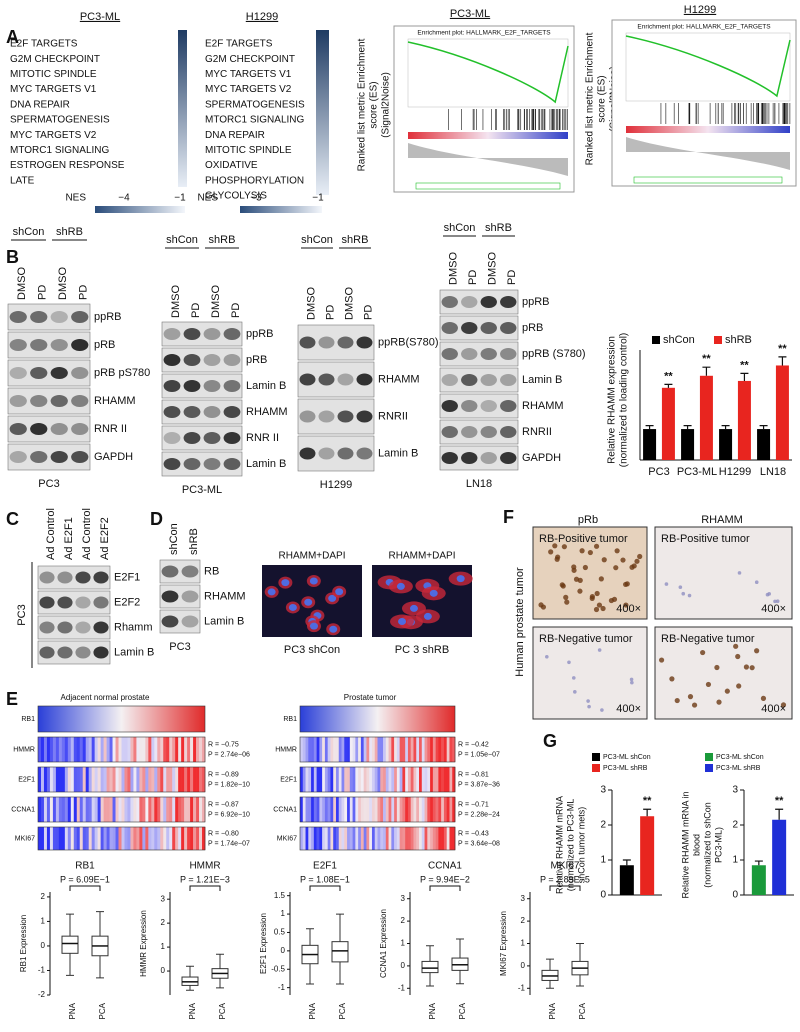 The image size is (800, 1032). I want to click on y-axis-label: (normalized to PC3-ML, so click(570, 845).